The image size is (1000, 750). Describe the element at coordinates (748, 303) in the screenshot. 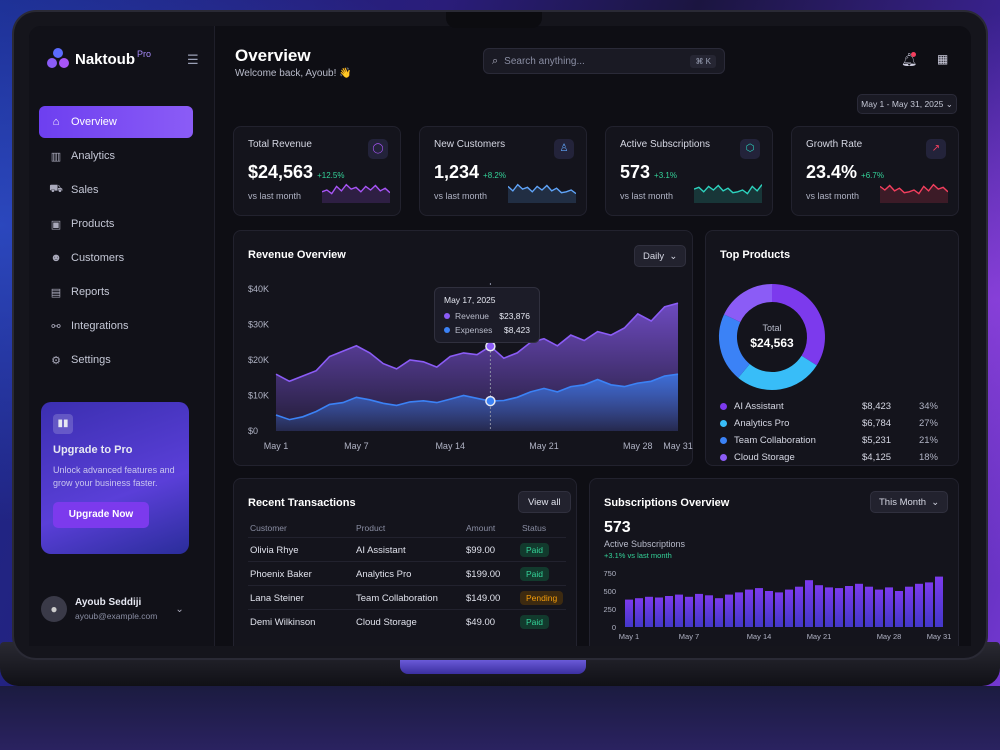

I see `donut-slice-cloud-storage` at that location.